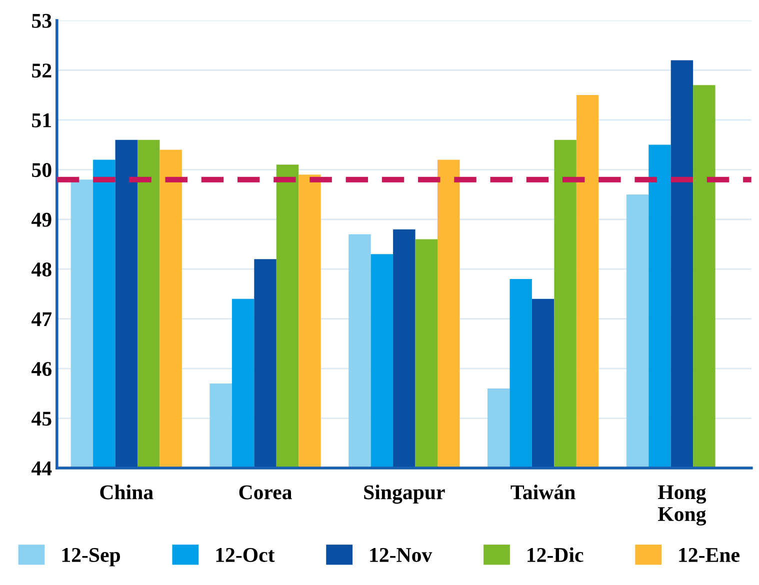  What do you see at coordinates (127, 492) in the screenshot?
I see `x-tick-label: China` at bounding box center [127, 492].